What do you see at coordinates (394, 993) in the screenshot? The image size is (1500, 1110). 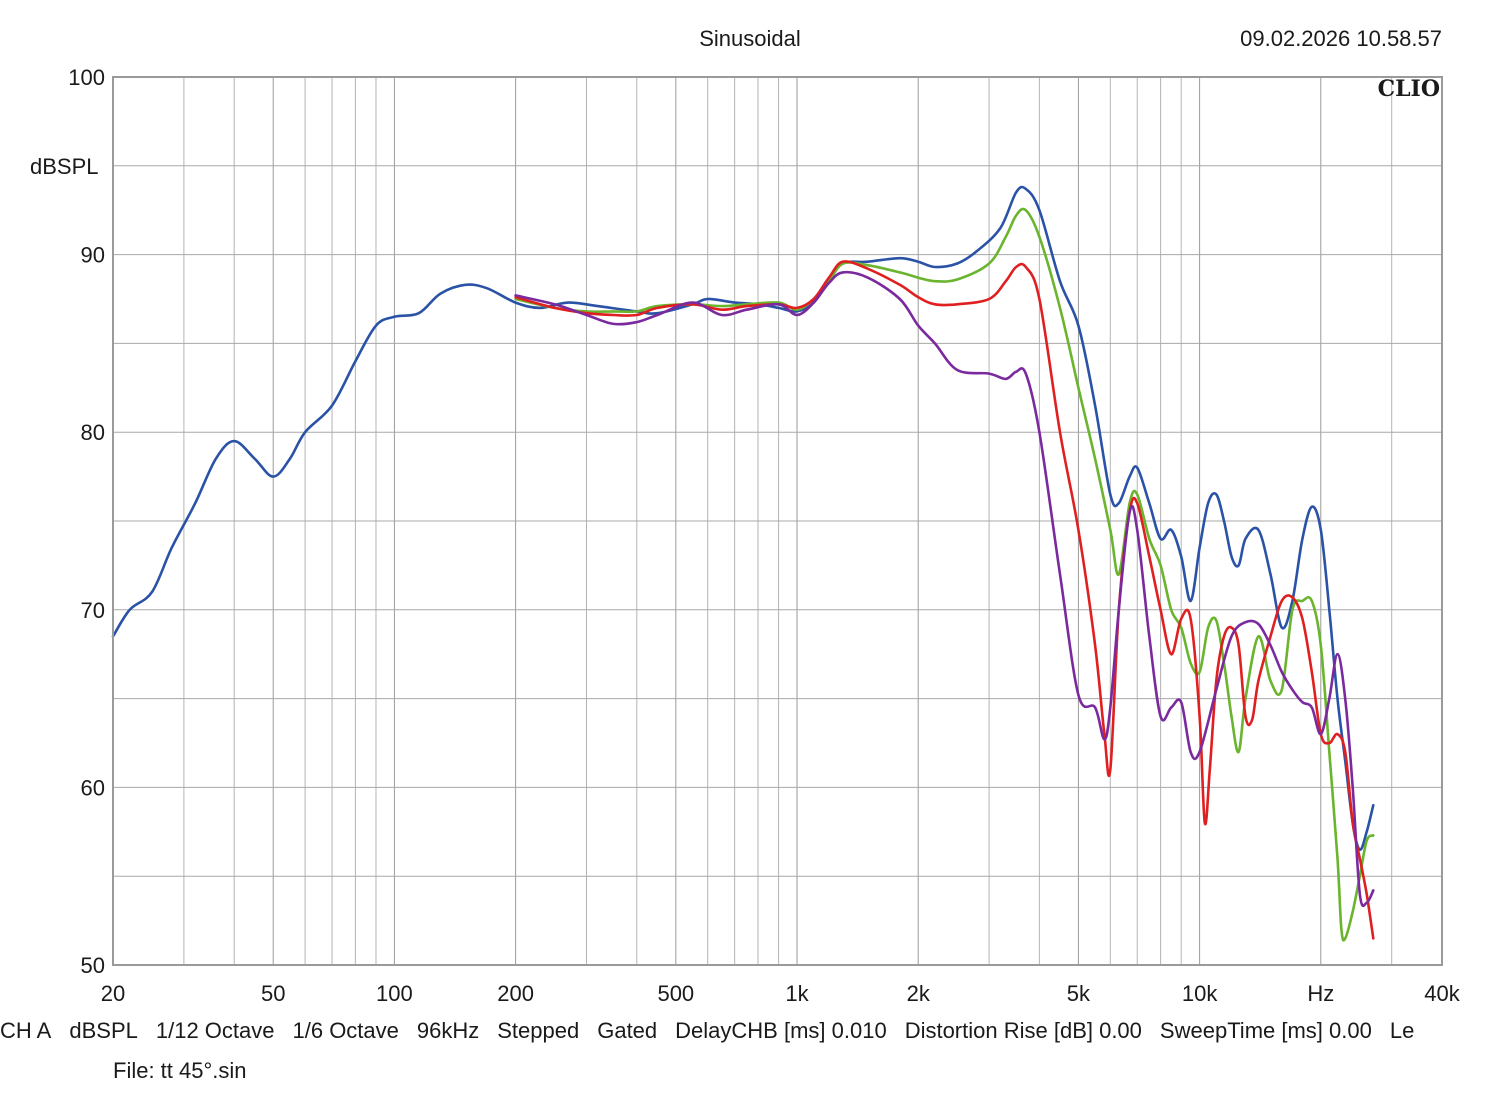 I see `x-tick-label: 100` at bounding box center [394, 993].